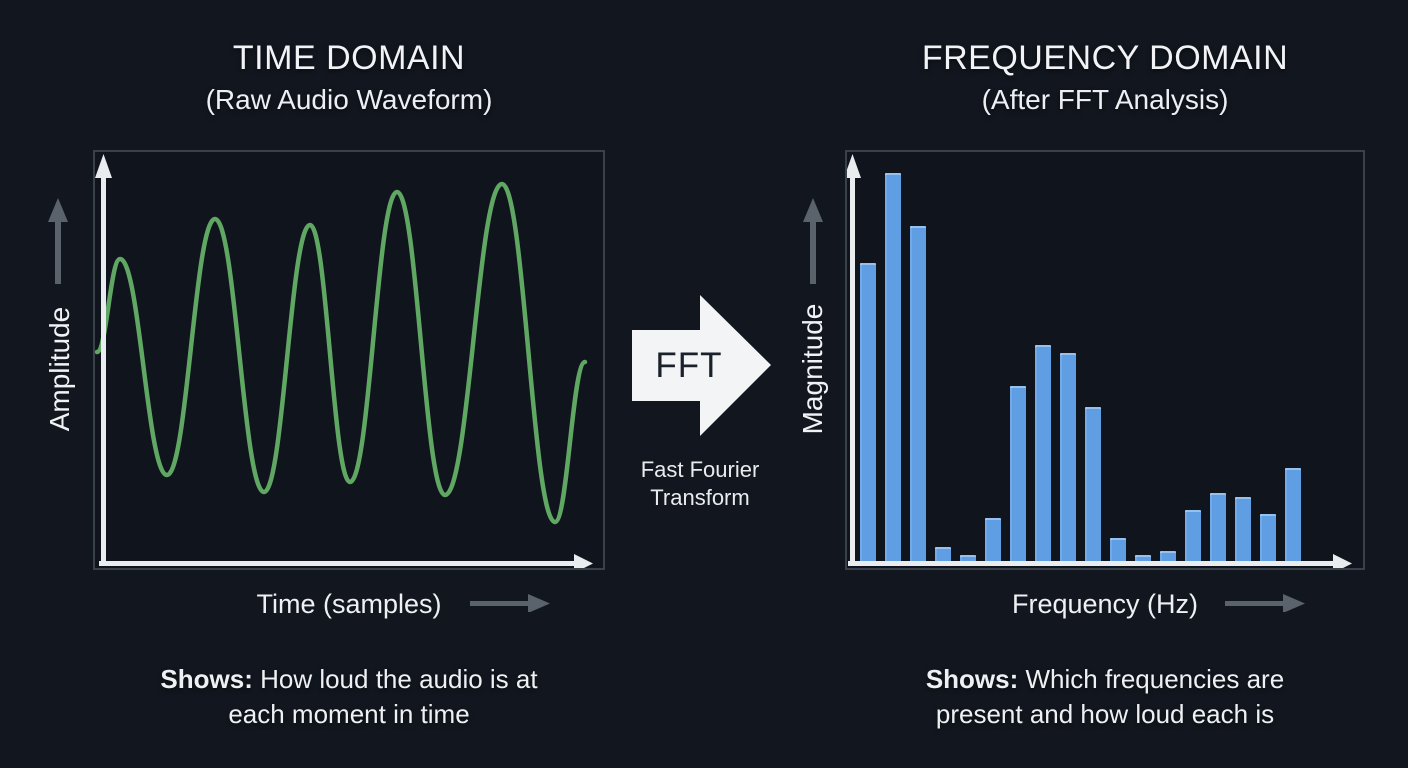  I want to click on fft-caption-line1: Fast Fourier, so click(700, 469).